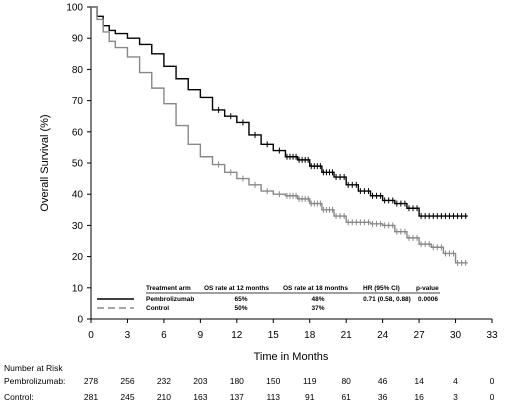  I want to click on risk-count: 3, so click(455, 397).